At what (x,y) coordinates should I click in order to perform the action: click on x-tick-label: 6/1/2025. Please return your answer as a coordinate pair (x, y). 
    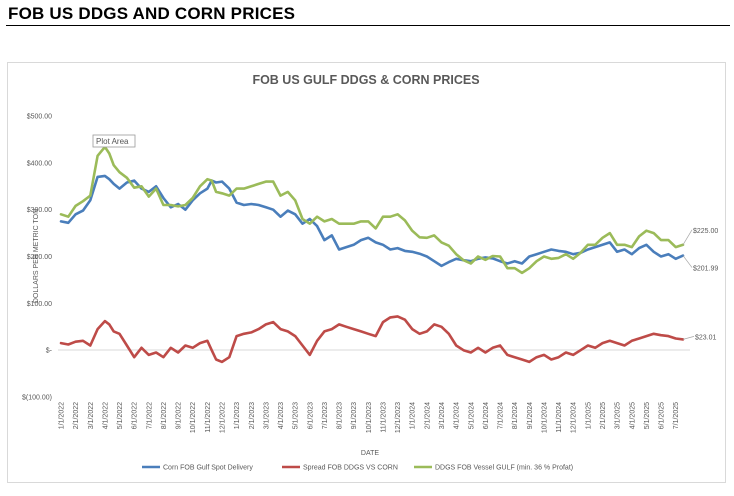
    Looking at the image, I should click on (662, 415).